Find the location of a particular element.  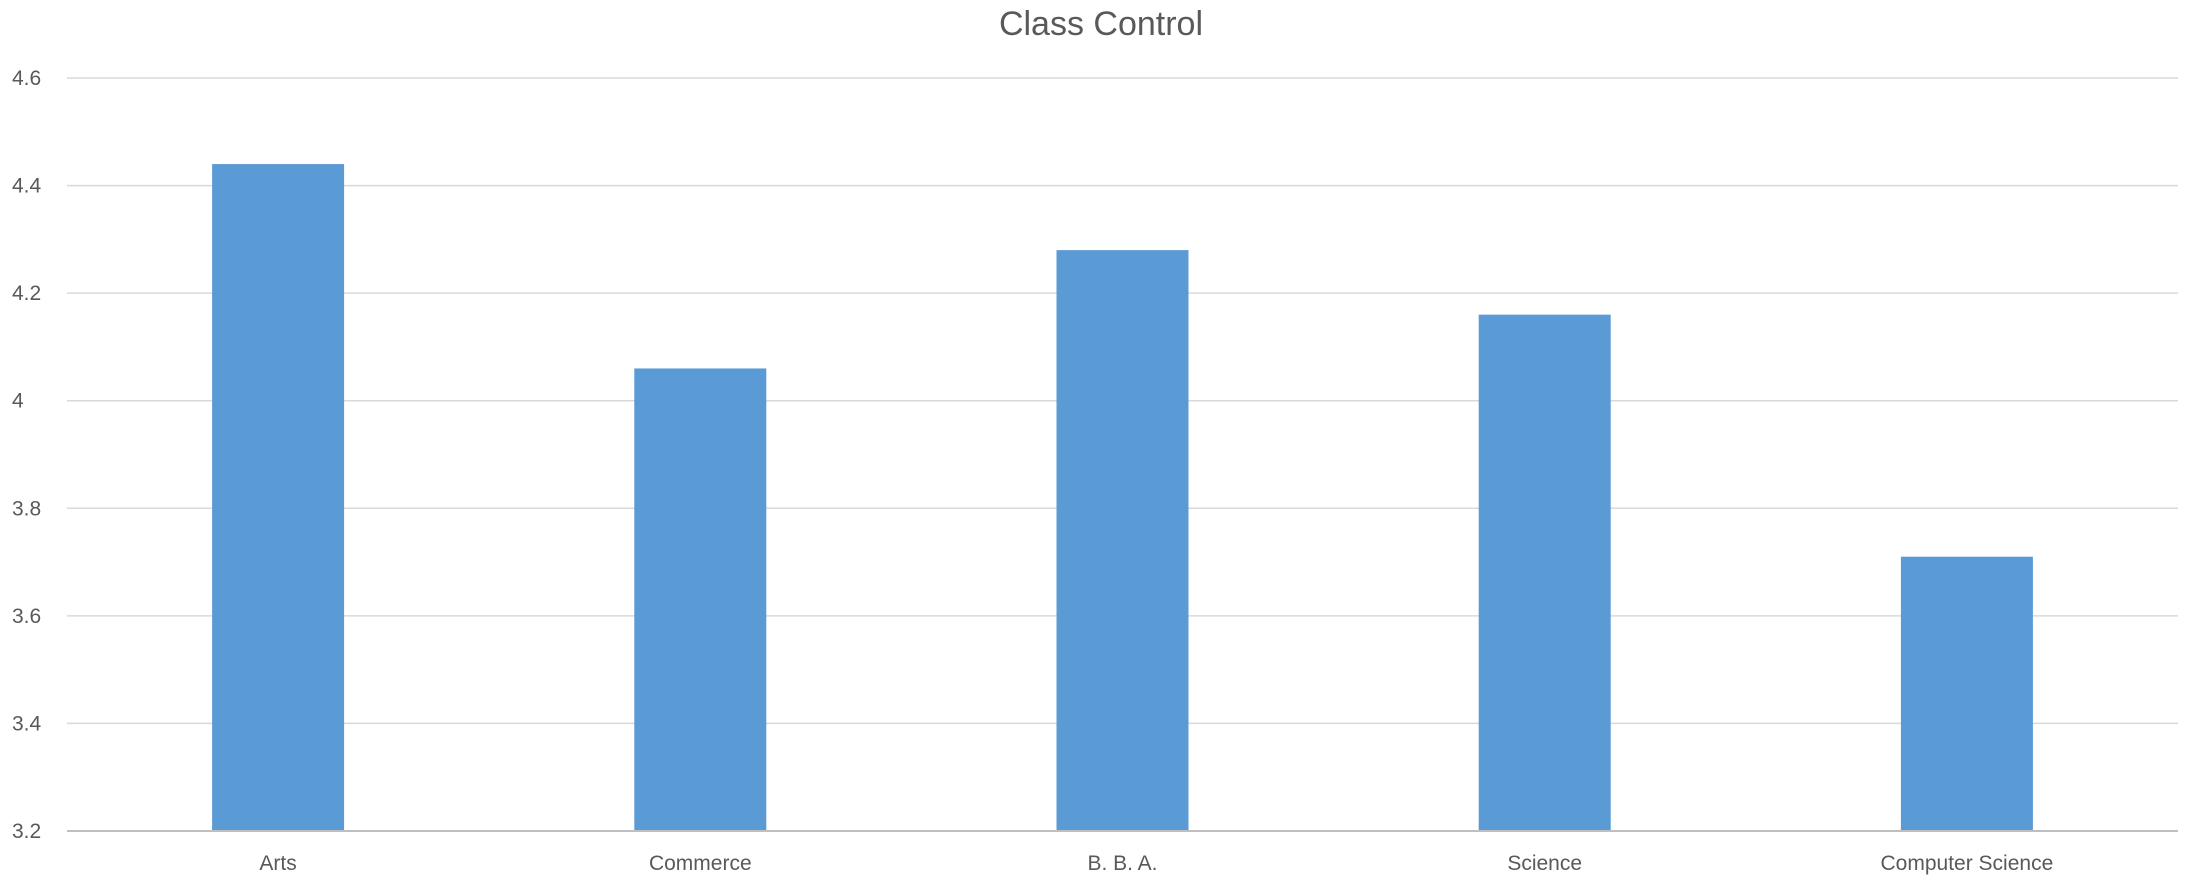

bar-arts is located at coordinates (278, 498).